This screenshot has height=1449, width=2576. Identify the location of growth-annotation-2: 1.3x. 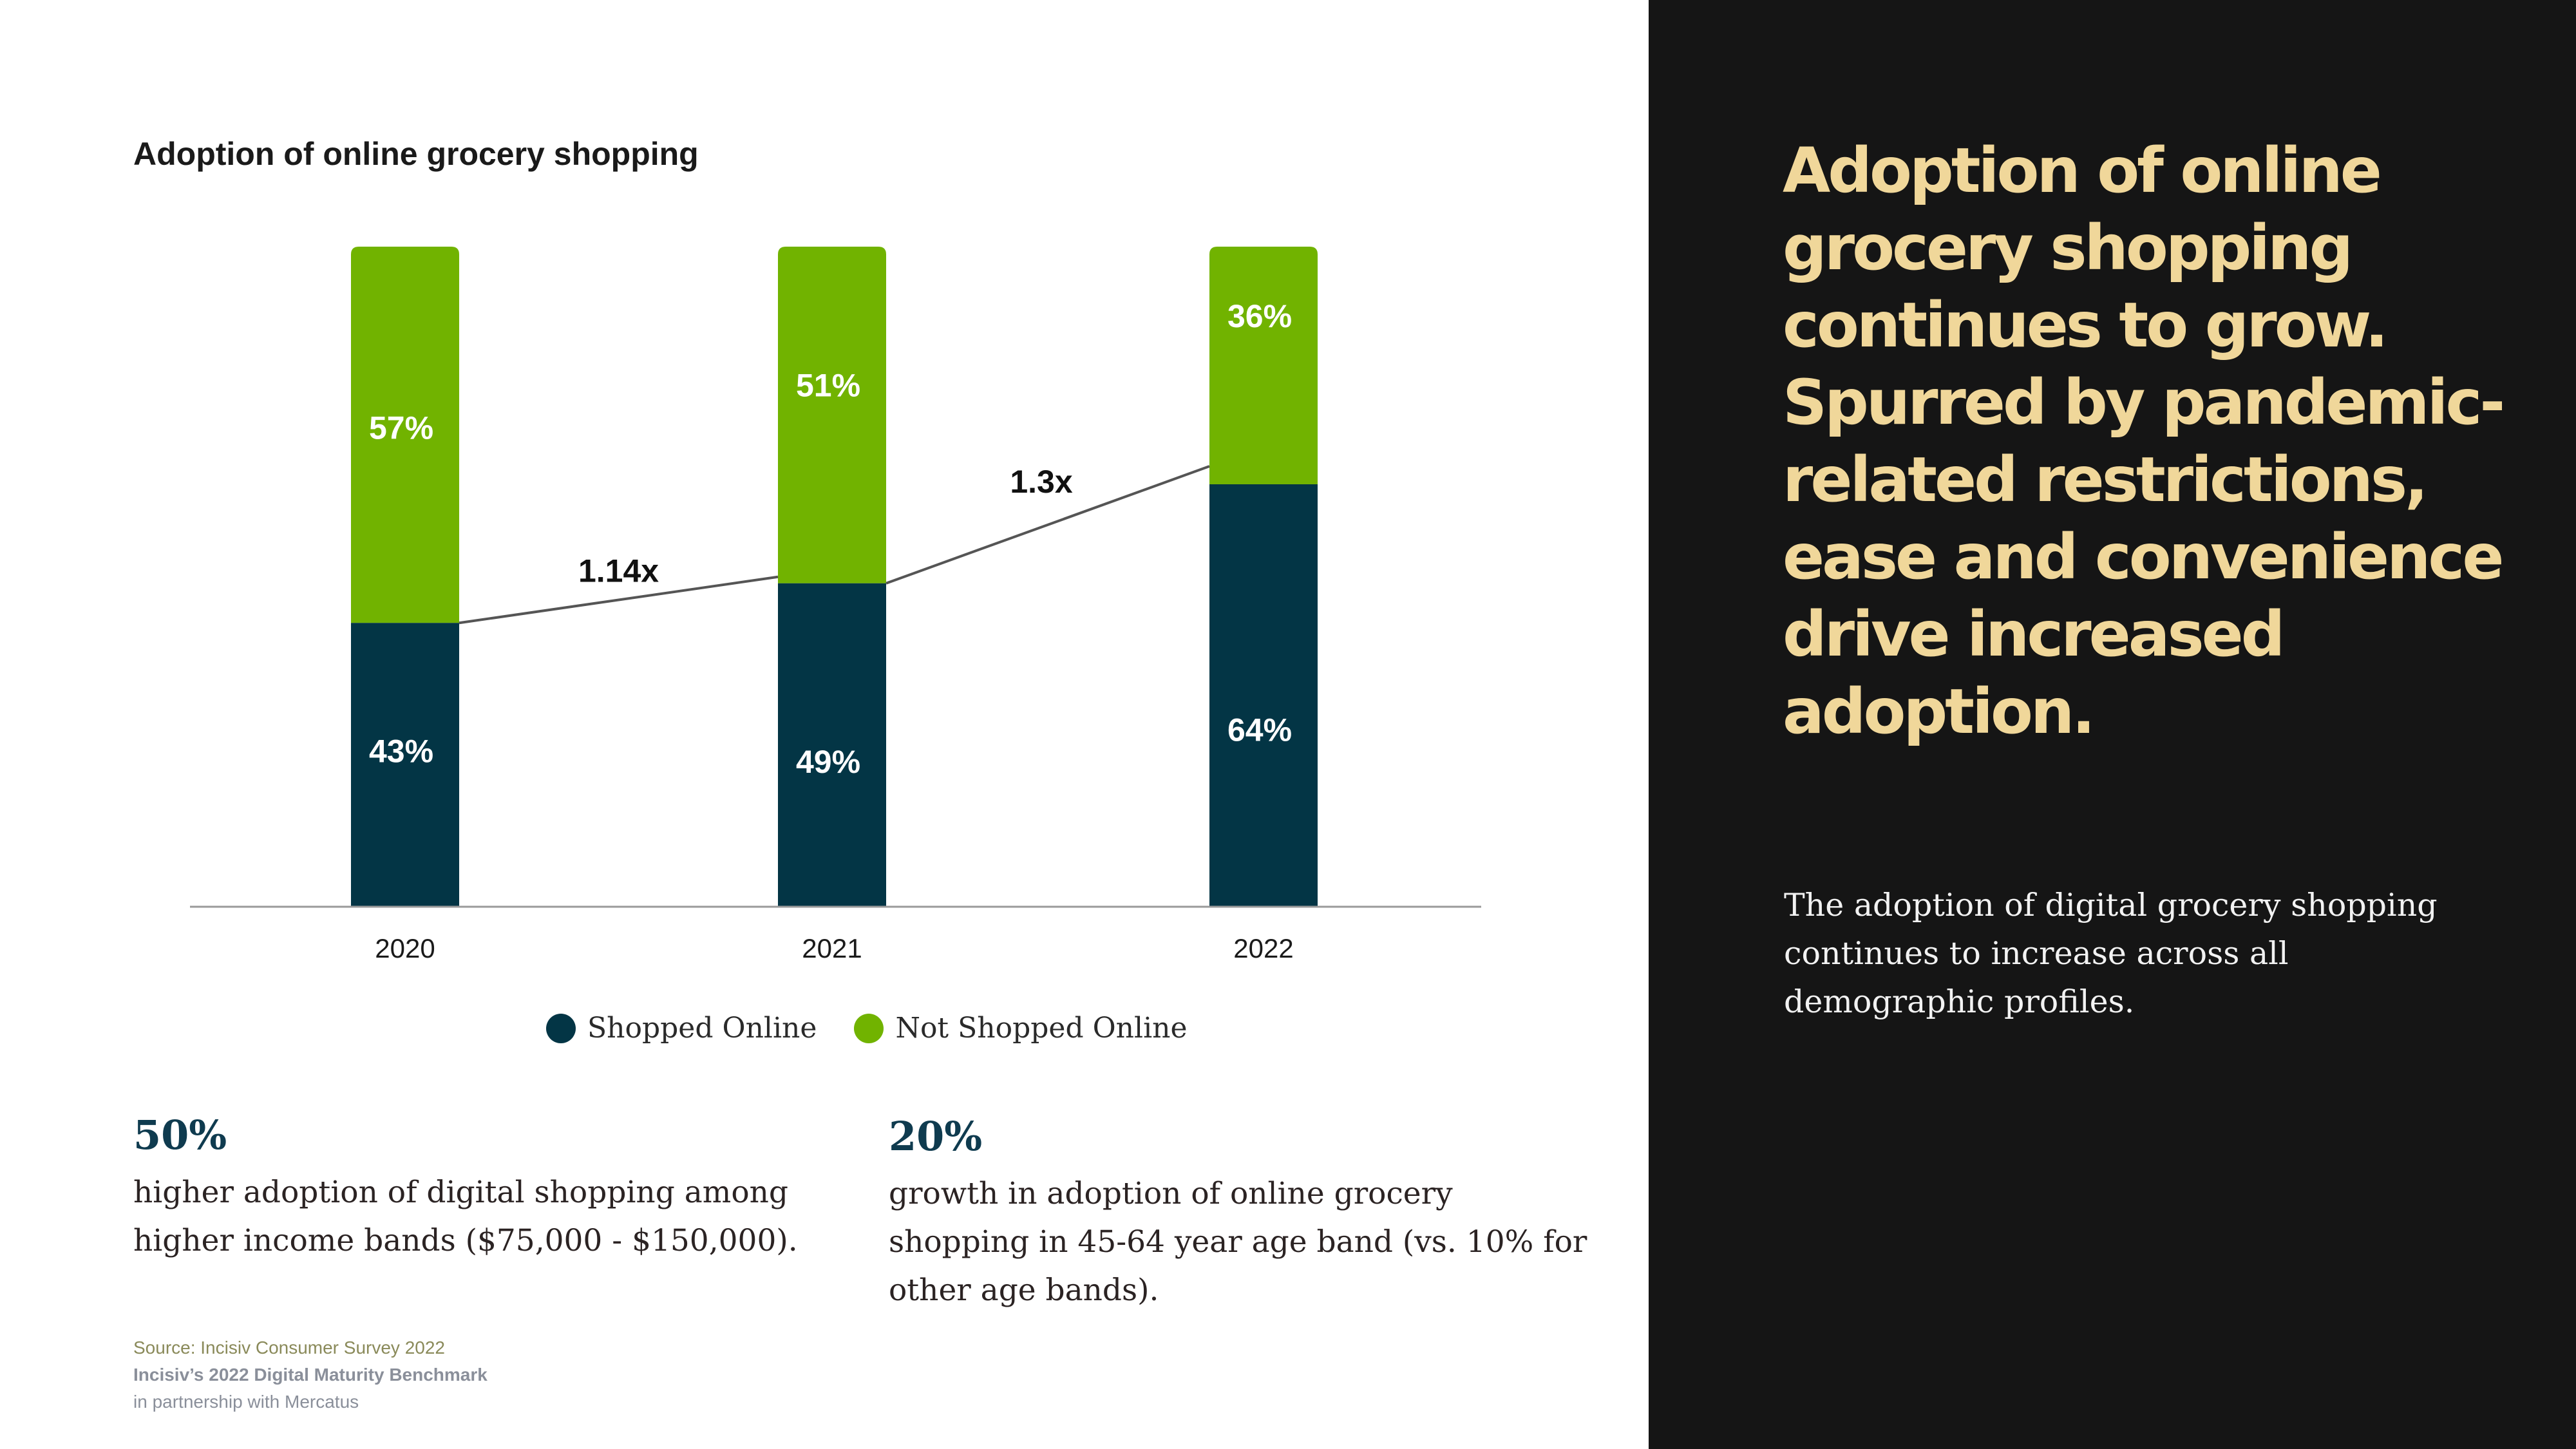
(1041, 482).